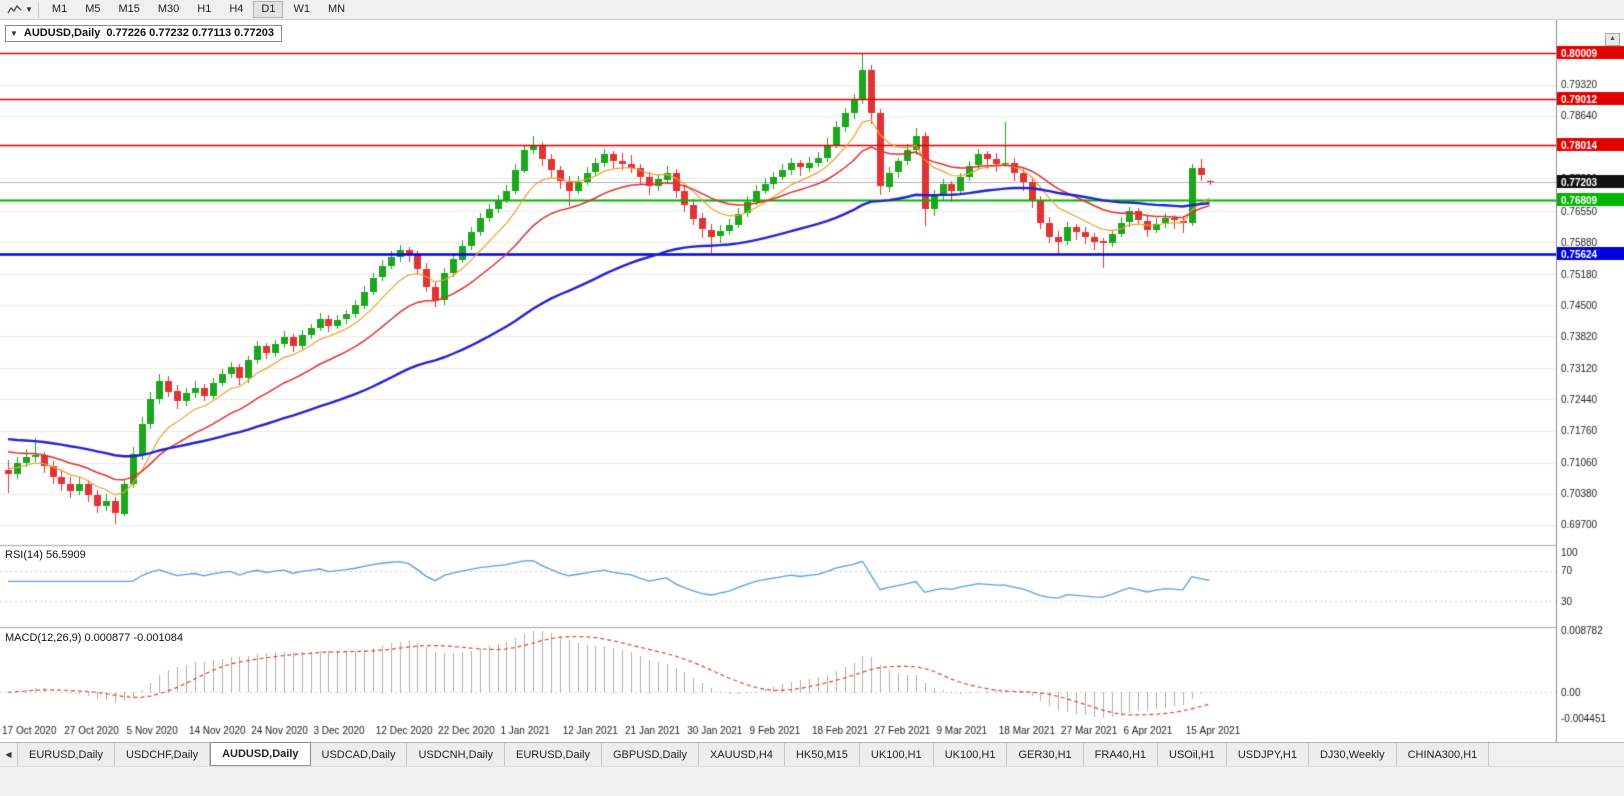  I want to click on chart-tab: FRA40,H1, so click(1121, 754).